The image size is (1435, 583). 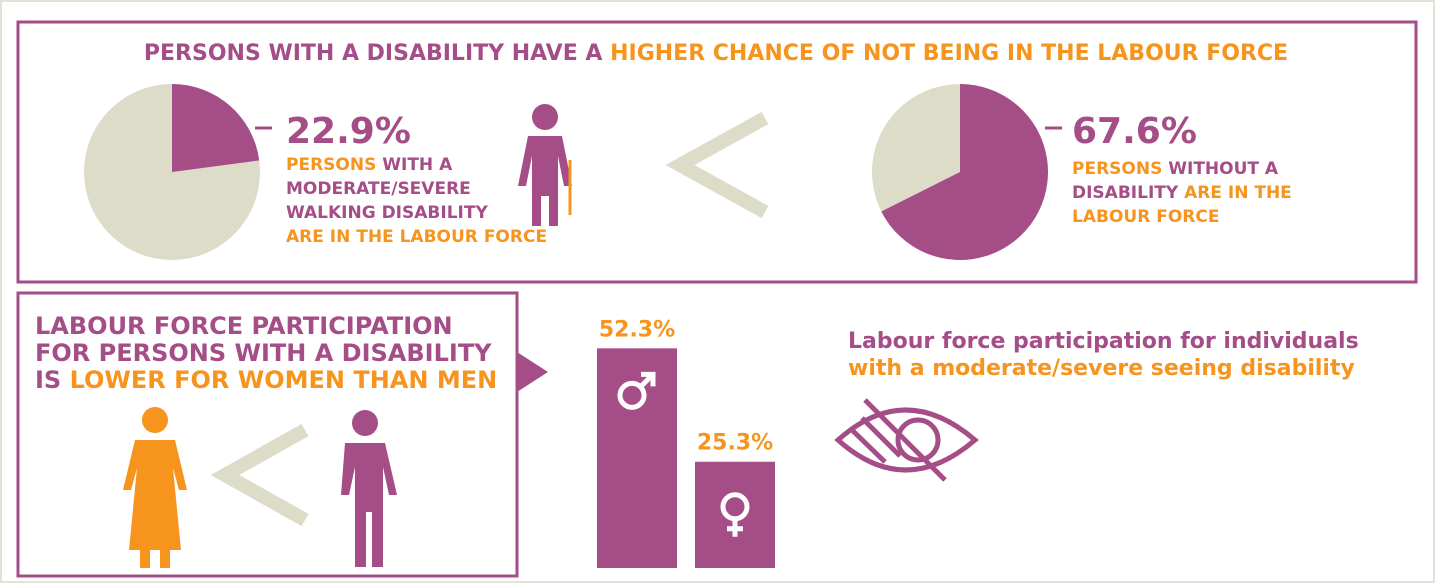 I want to click on woman-icon, so click(x=155, y=487).